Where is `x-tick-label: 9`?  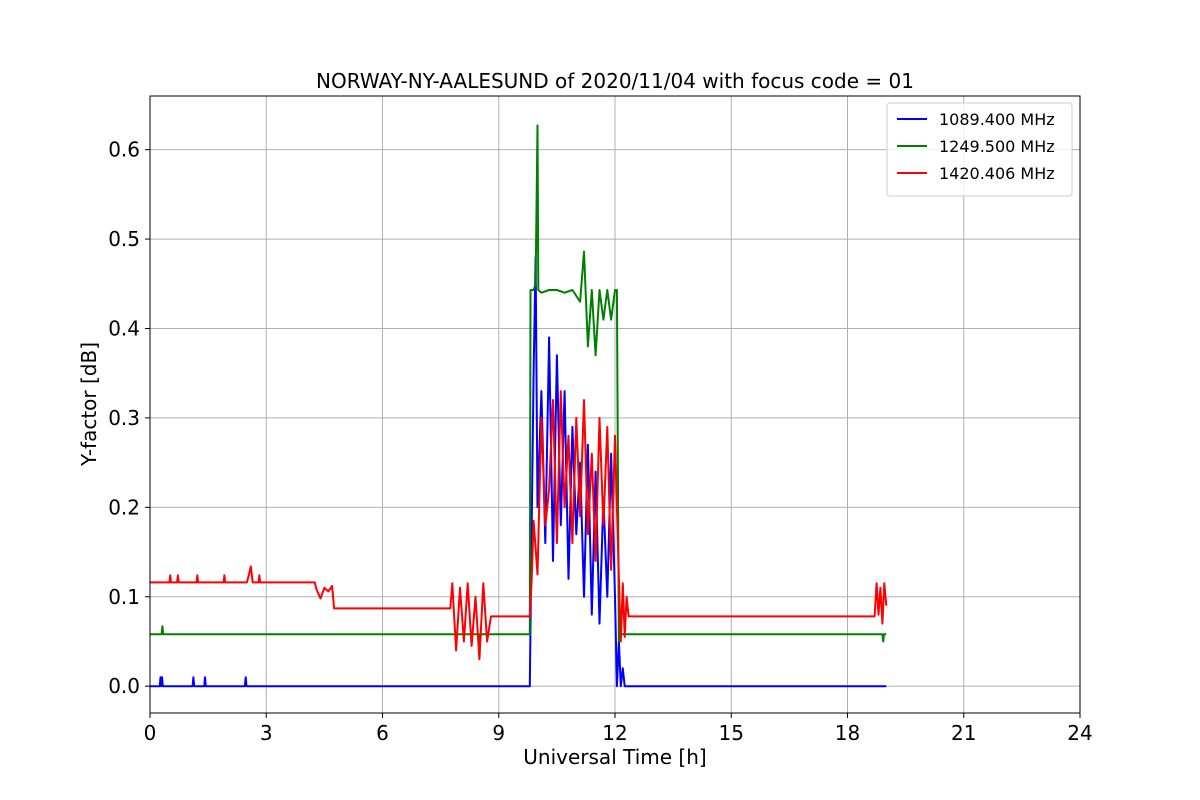
x-tick-label: 9 is located at coordinates (498, 733).